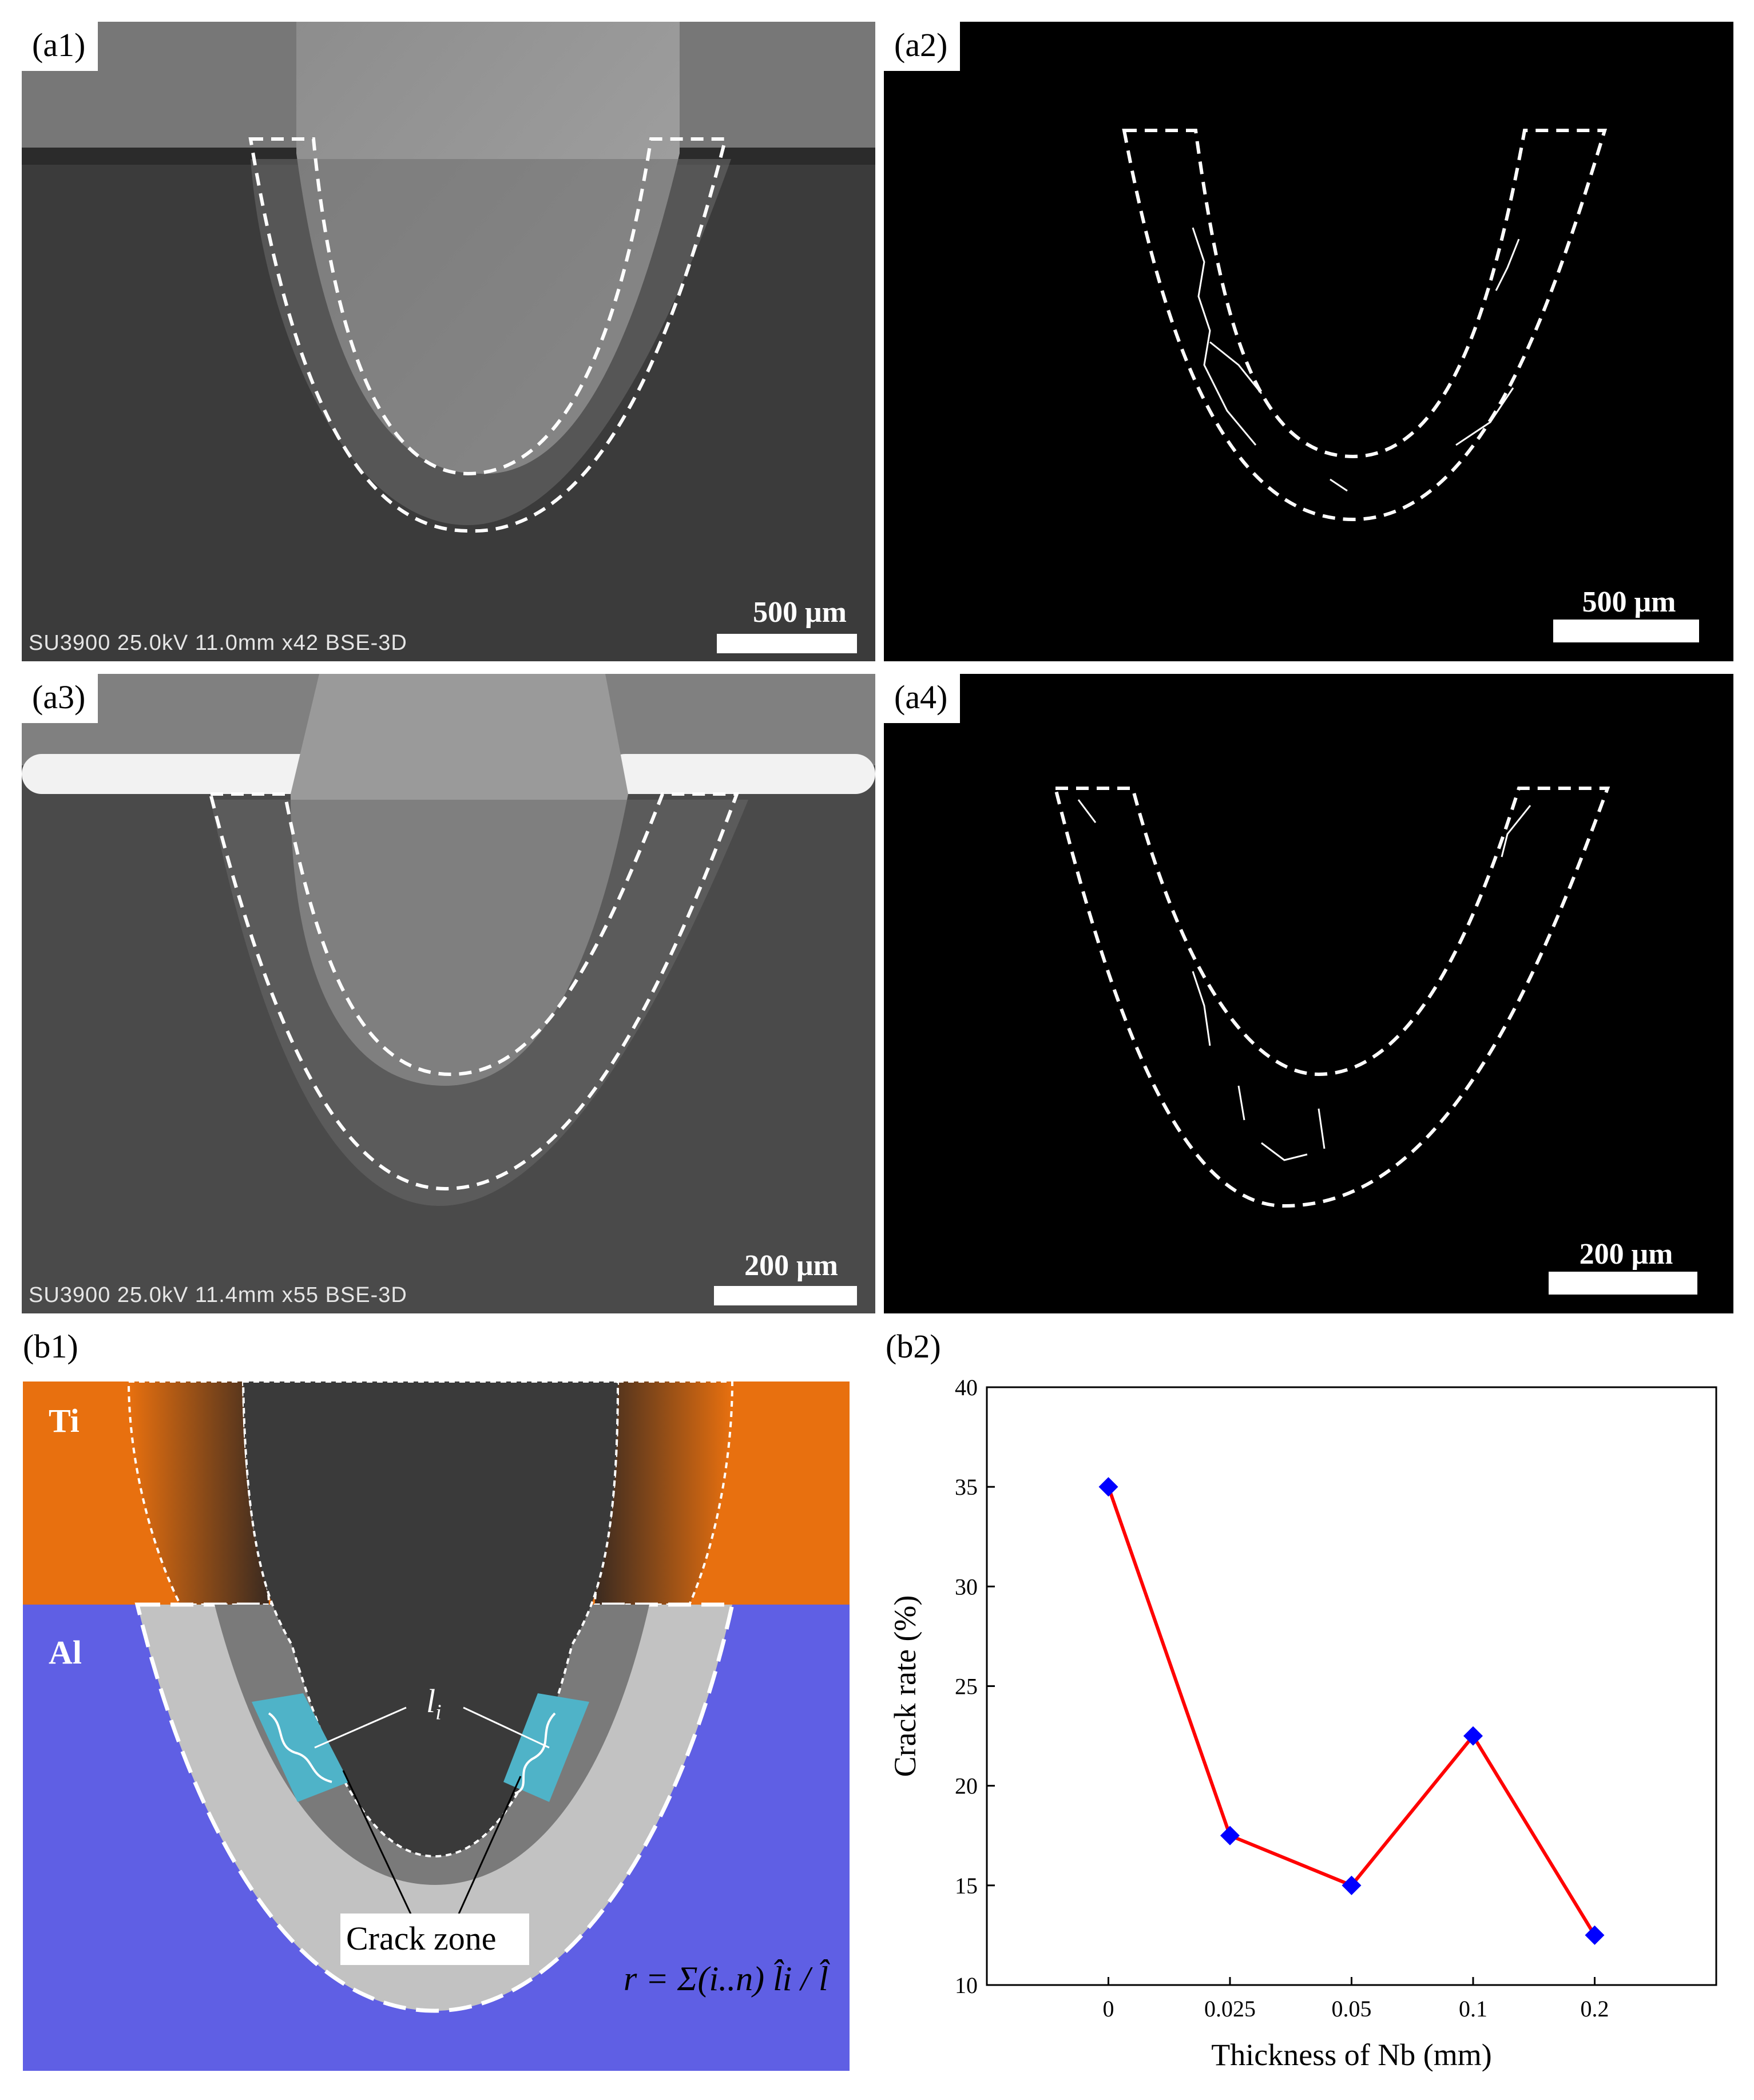 The height and width of the screenshot is (2100, 1754). Describe the element at coordinates (1629, 602) in the screenshot. I see `scale-bar-label-a2: 500 μm` at that location.